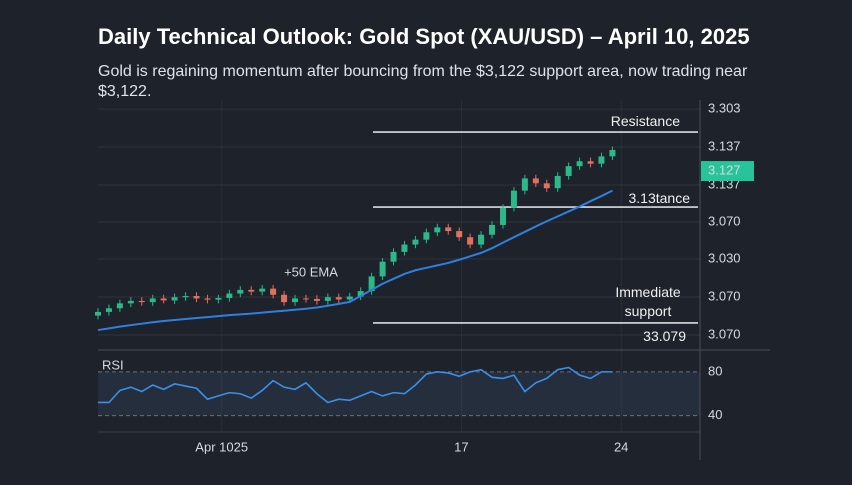  Describe the element at coordinates (659, 198) in the screenshot. I see `level-label: 3.13tance` at that location.